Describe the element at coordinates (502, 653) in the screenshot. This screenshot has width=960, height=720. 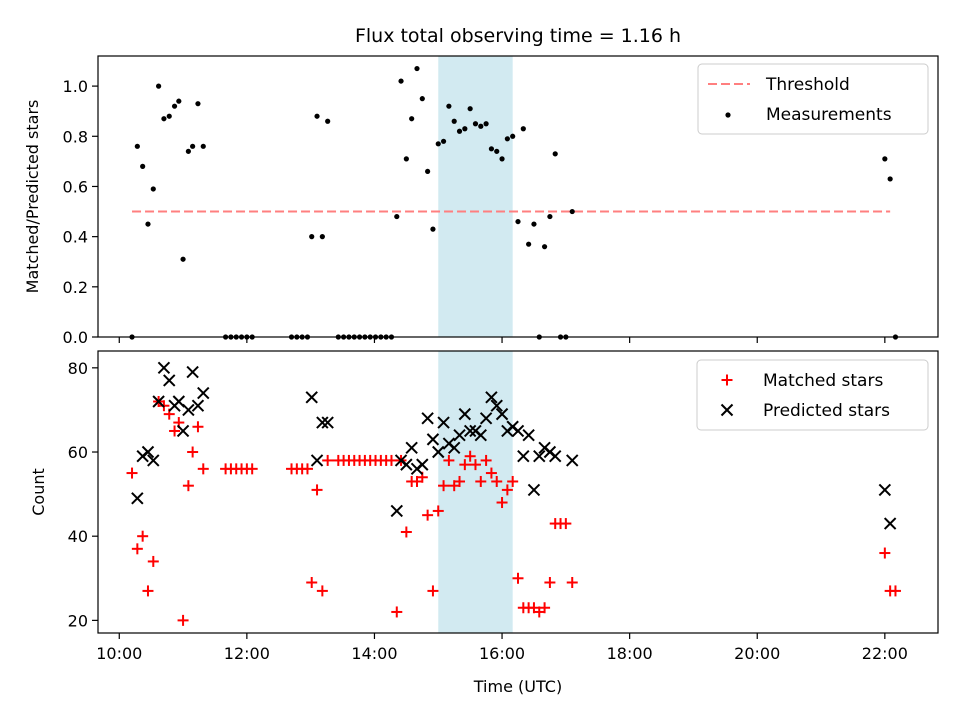
I see `x-tick-label: 16:00` at that location.